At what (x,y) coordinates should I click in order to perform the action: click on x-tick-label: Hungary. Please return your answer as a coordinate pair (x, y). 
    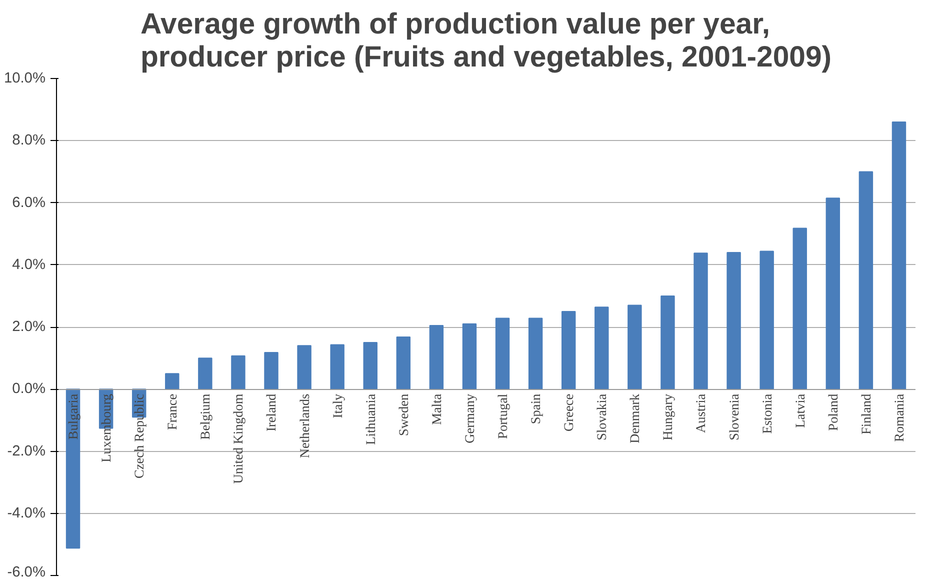
    Looking at the image, I should click on (668, 416).